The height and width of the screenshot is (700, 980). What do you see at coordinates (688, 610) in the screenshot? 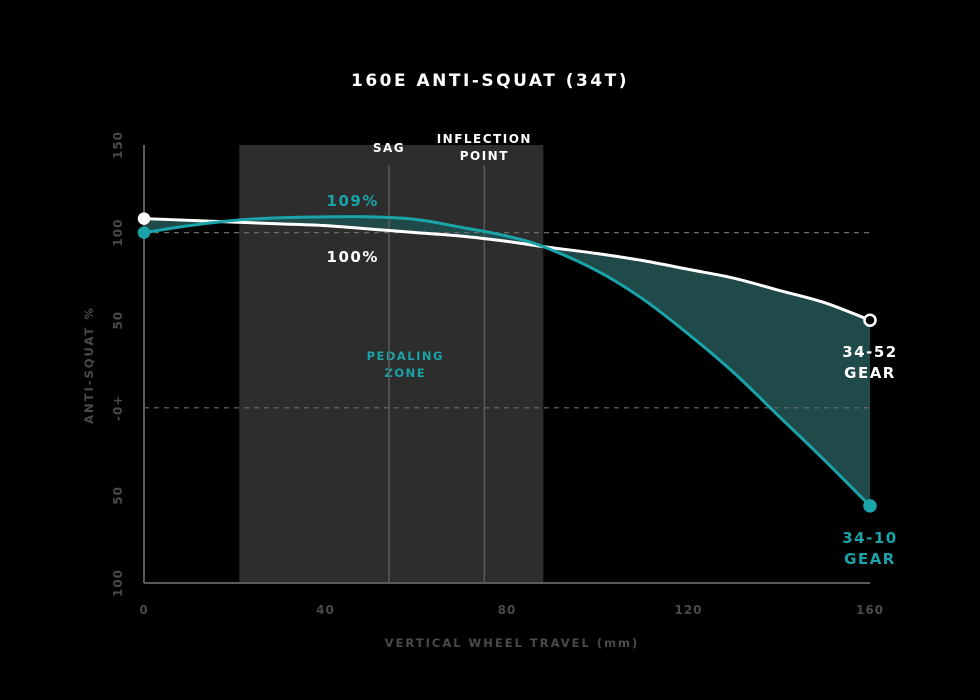
I see `x-tick-label: 120` at bounding box center [688, 610].